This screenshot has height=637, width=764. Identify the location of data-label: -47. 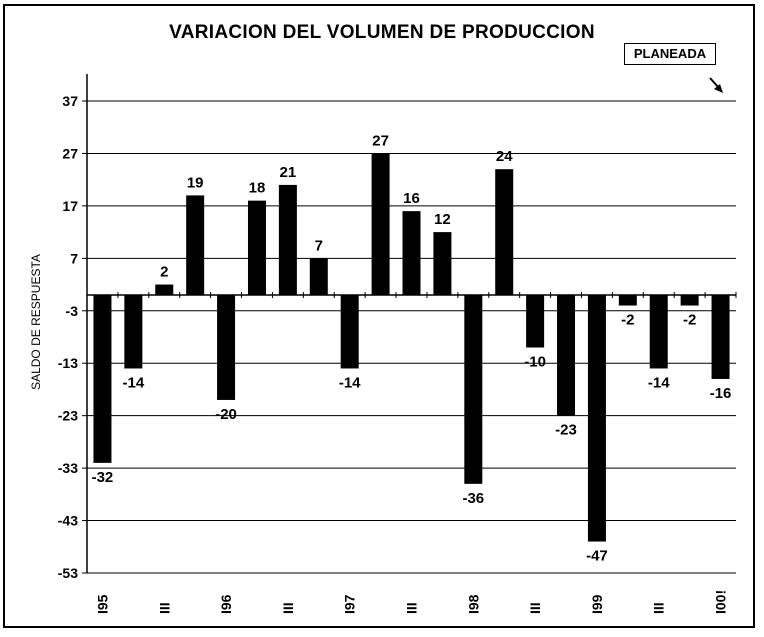
(597, 556).